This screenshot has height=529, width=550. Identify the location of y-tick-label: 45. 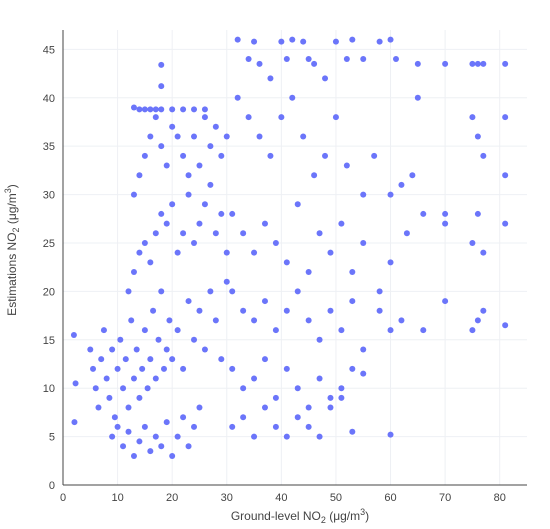
(49, 50).